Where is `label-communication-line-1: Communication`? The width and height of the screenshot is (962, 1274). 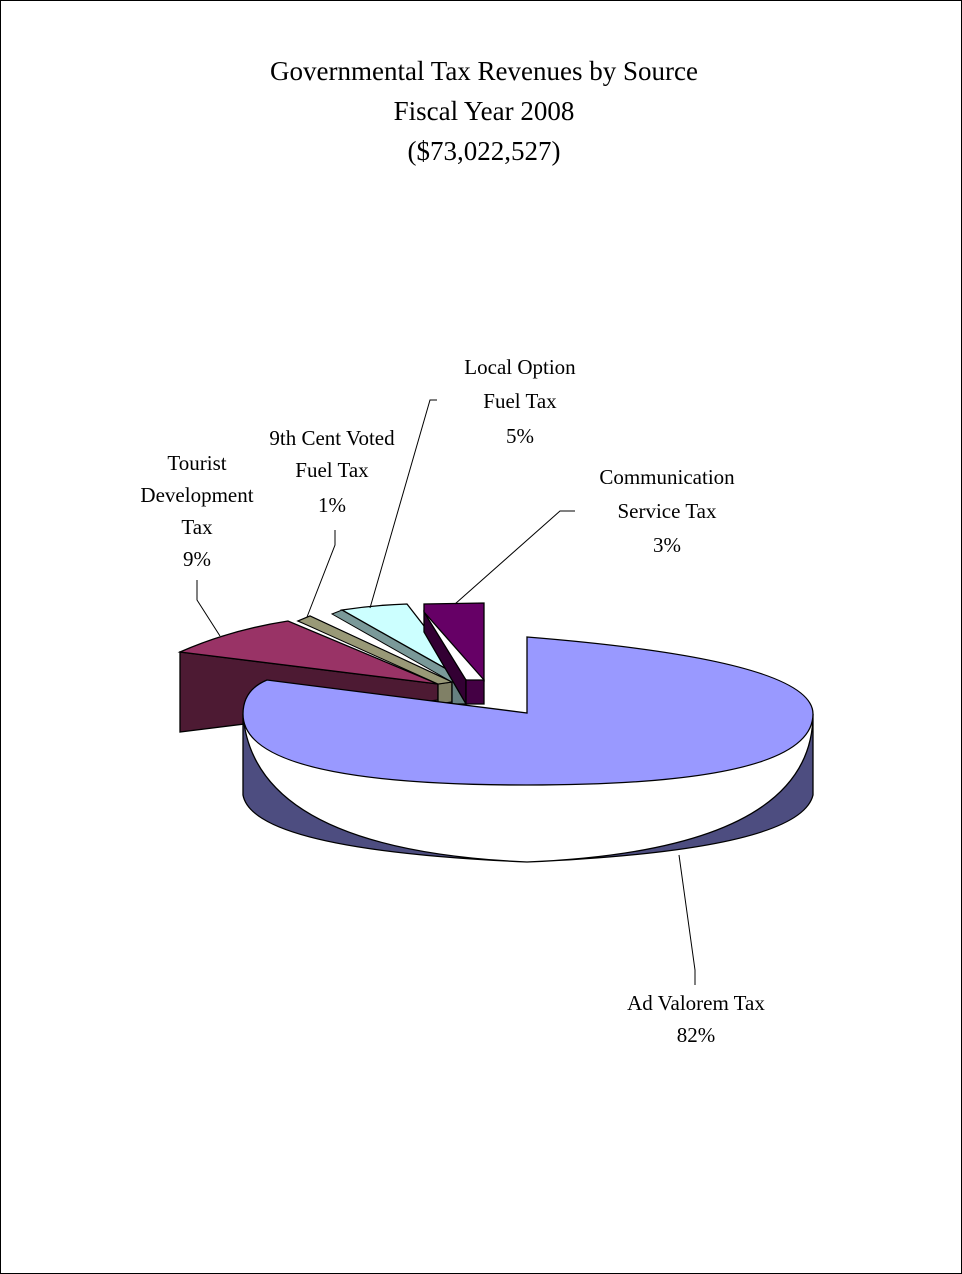
label-communication-line-1: Communication is located at coordinates (667, 477).